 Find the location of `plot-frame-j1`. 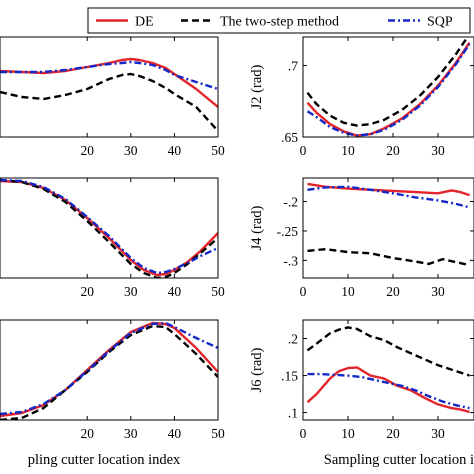

plot-frame-j1 is located at coordinates (109, 87).